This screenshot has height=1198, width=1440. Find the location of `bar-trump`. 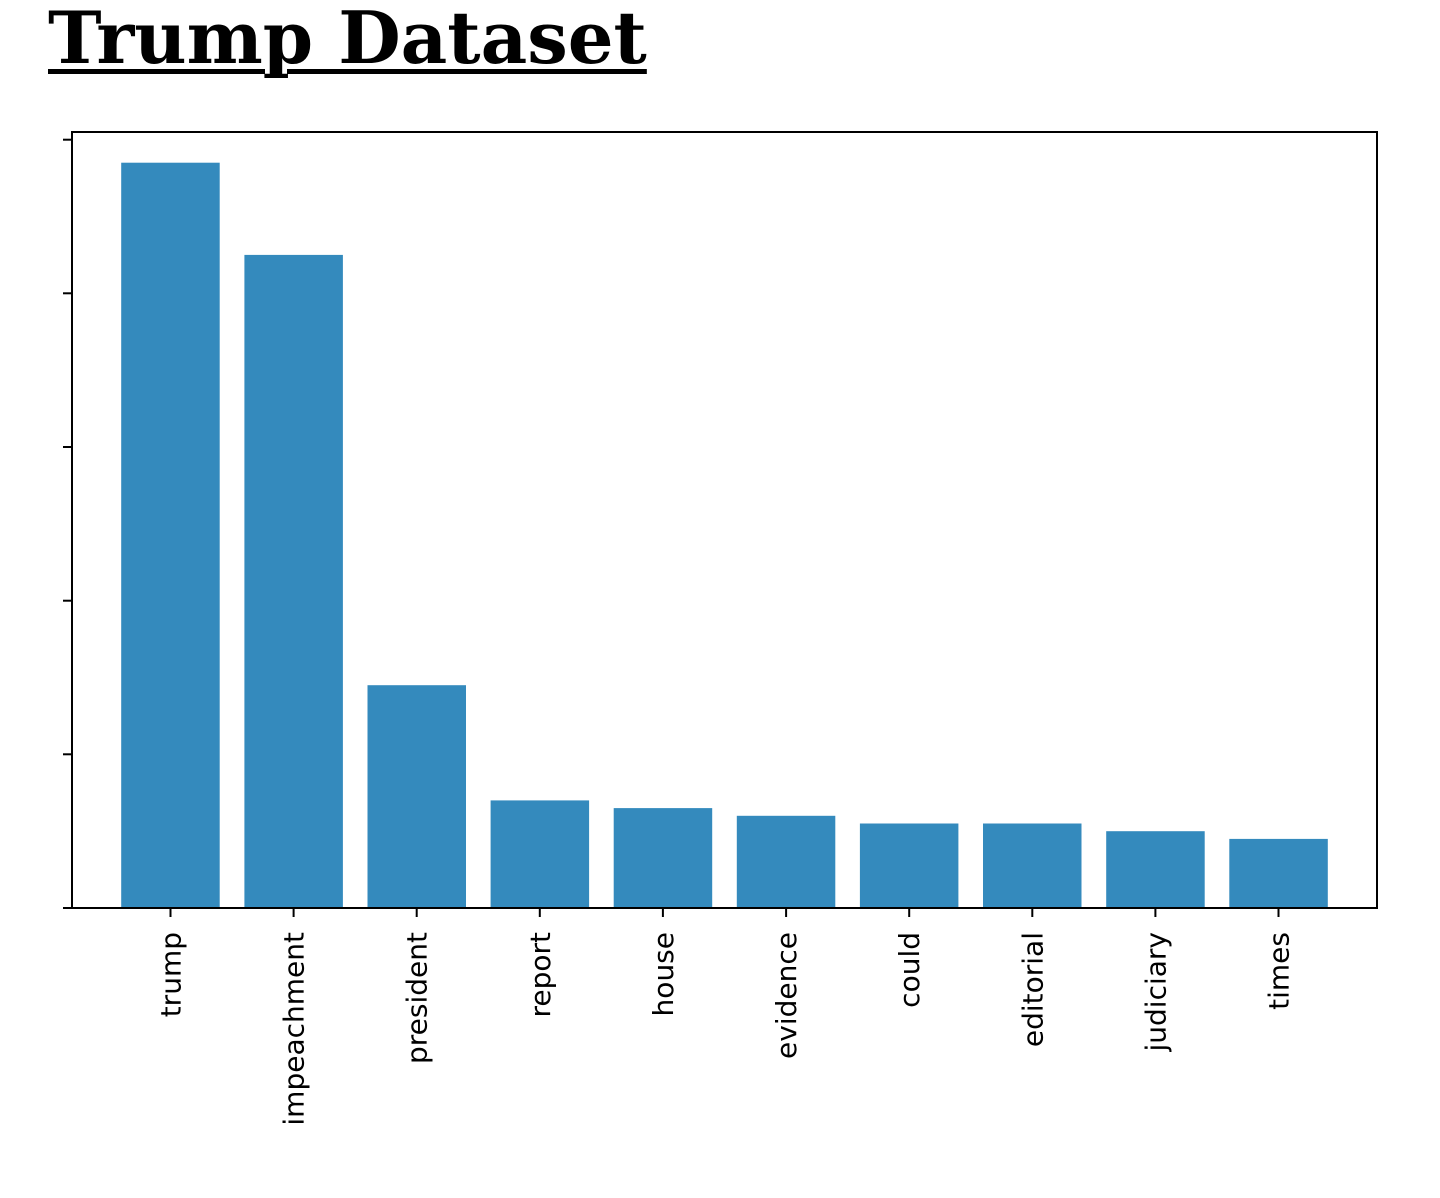

bar-trump is located at coordinates (170, 535).